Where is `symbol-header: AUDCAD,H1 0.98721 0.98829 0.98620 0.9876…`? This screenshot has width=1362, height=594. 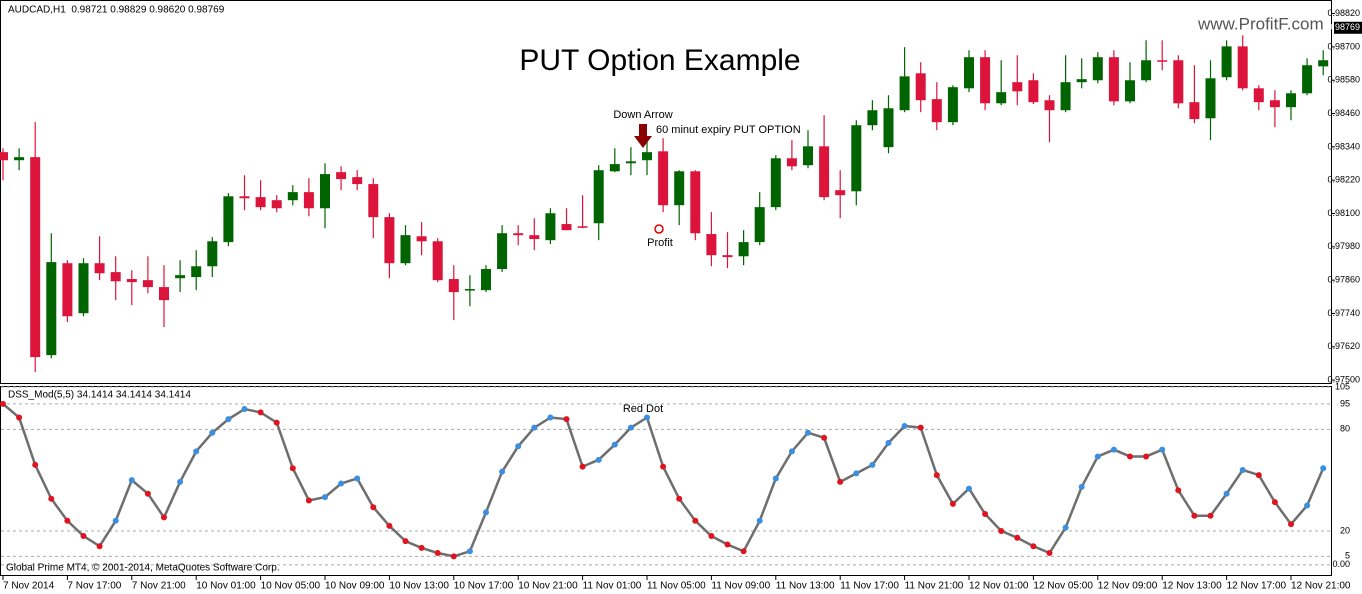 symbol-header: AUDCAD,H1 0.98721 0.98829 0.98620 0.9876… is located at coordinates (116, 10).